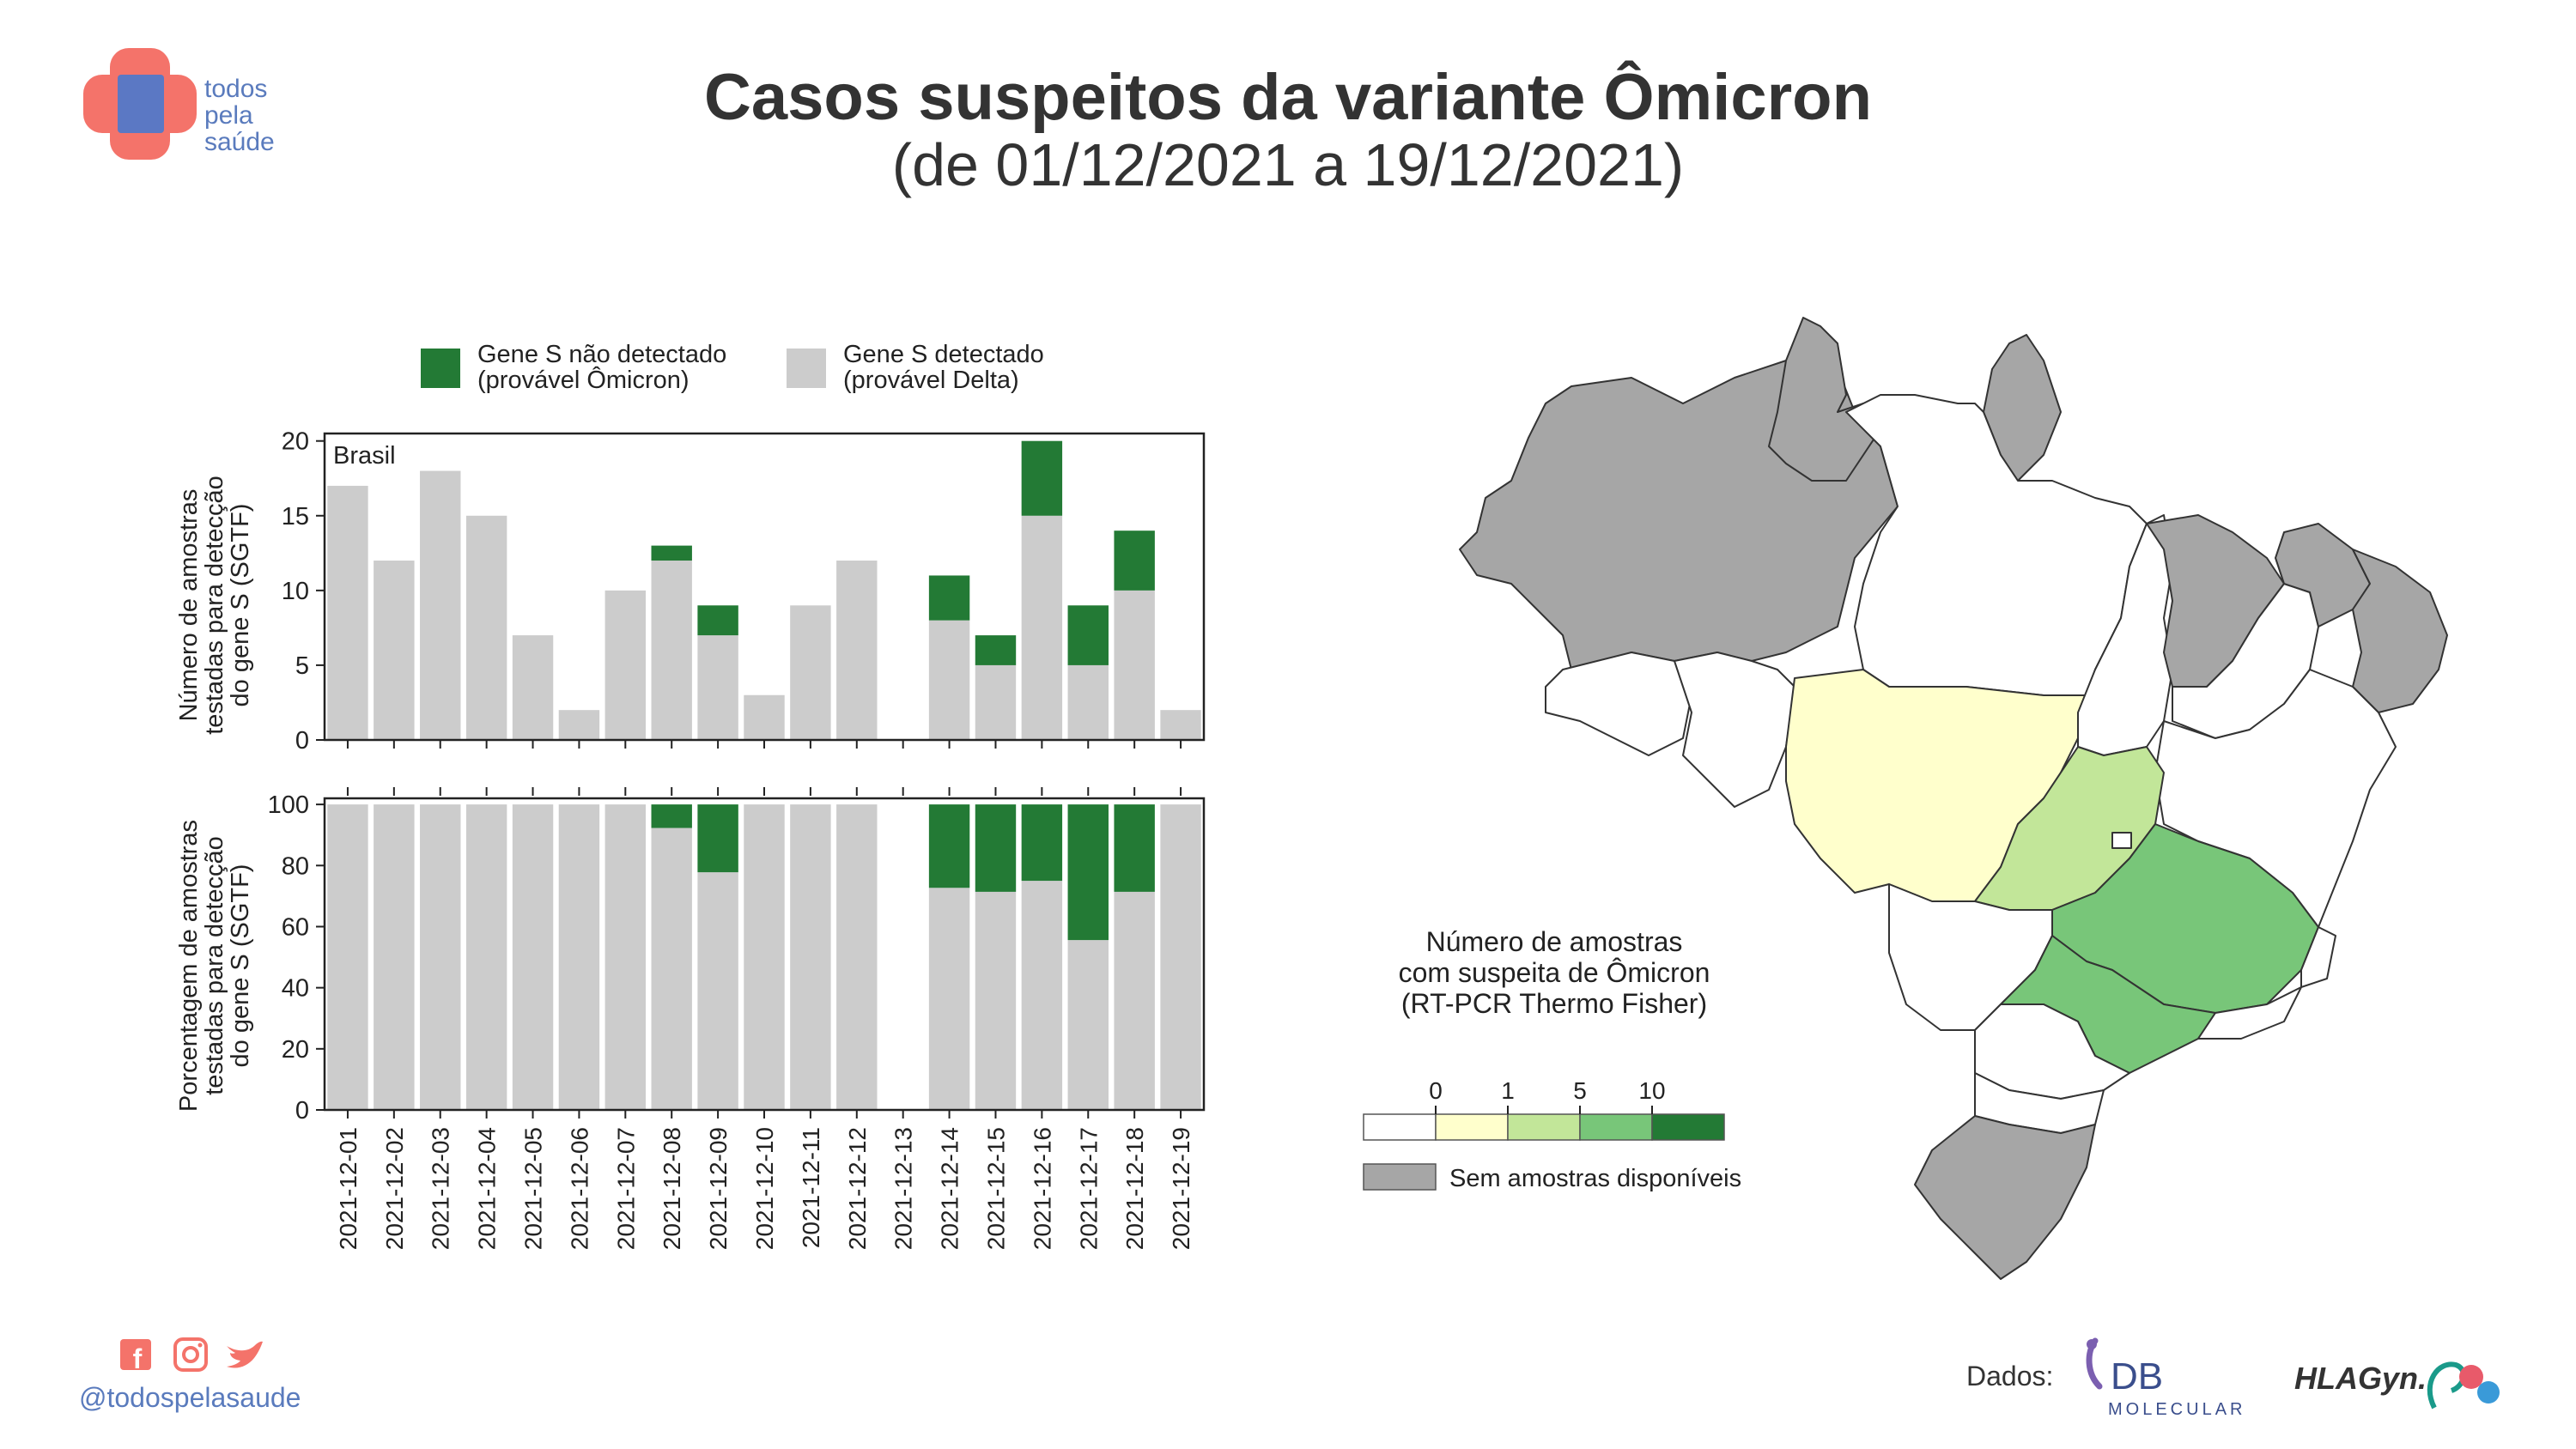 The image size is (2576, 1449). Describe the element at coordinates (1089, 1188) in the screenshot. I see `chart-xtick-label: 2021-12-17` at that location.